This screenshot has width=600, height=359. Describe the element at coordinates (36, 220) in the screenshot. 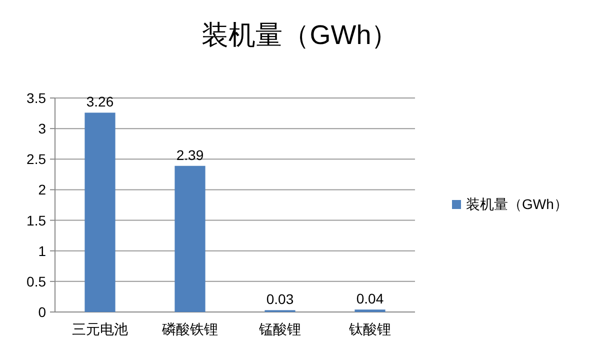

I see `y-tick-label: 1.5` at that location.